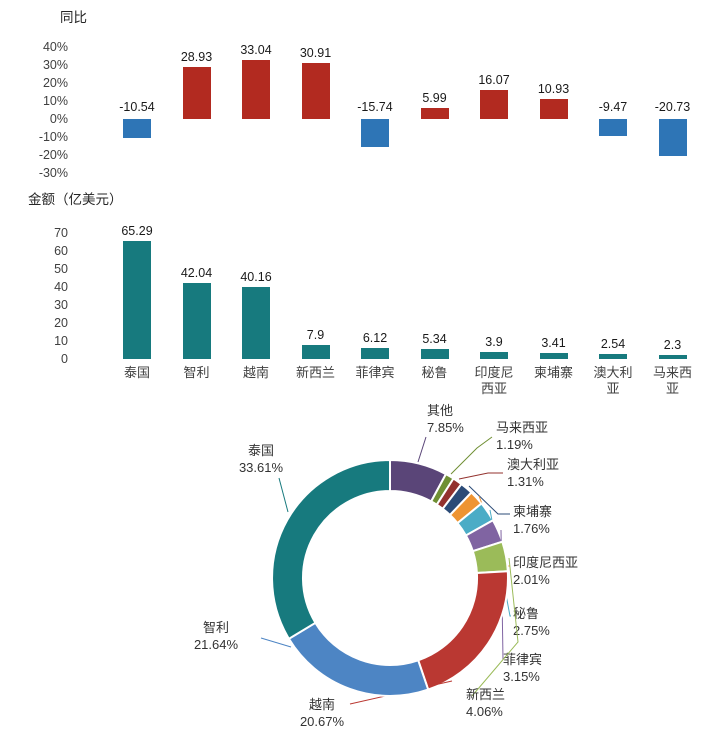 This screenshot has height=730, width=721. Describe the element at coordinates (434, 372) in the screenshot. I see `category-label: 秘鲁` at that location.